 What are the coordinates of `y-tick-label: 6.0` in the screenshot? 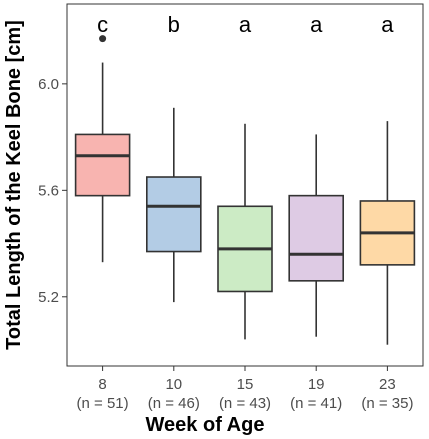 It's located at (48, 84).